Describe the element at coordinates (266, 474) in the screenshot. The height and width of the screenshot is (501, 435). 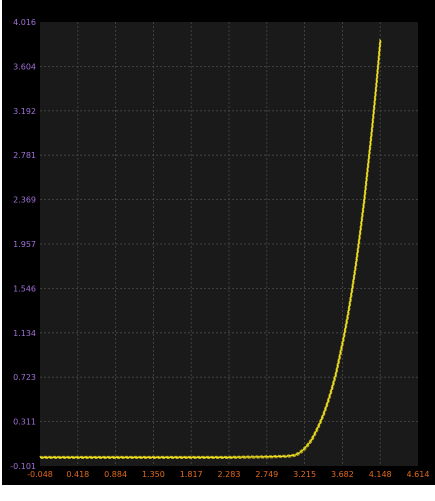
I see `x-tick-label: 2.749` at that location.